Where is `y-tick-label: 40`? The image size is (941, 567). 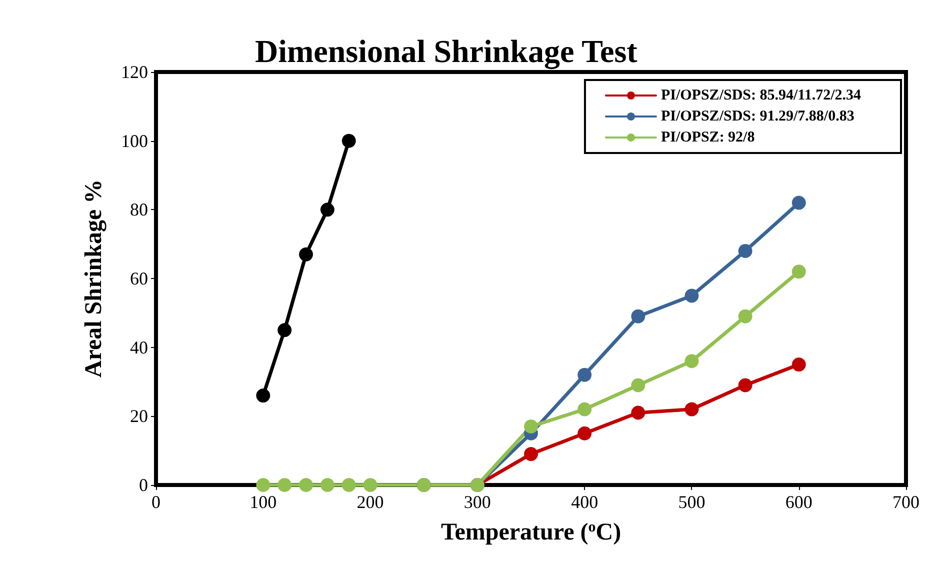
y-tick-label: 40 is located at coordinates (139, 347).